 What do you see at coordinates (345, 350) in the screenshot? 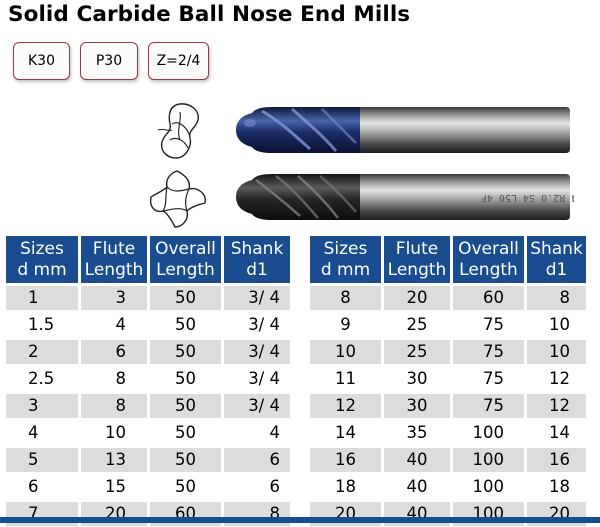
I see `cell-size: 10` at bounding box center [345, 350].